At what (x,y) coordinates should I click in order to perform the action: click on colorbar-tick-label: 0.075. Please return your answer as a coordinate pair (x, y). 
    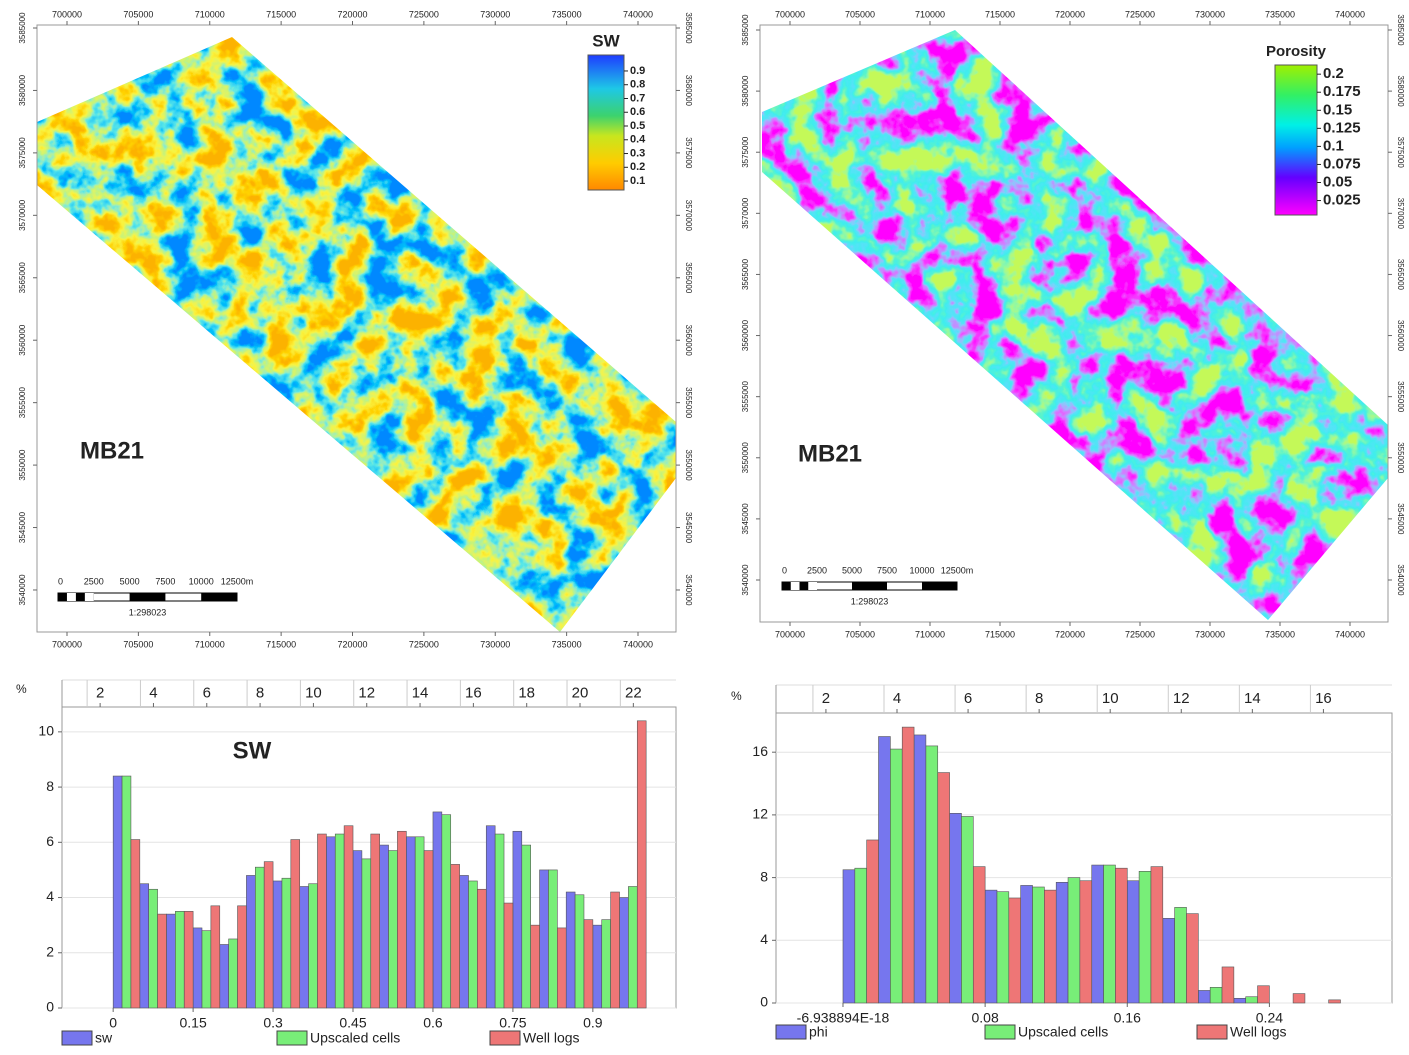
    Looking at the image, I should click on (1342, 163).